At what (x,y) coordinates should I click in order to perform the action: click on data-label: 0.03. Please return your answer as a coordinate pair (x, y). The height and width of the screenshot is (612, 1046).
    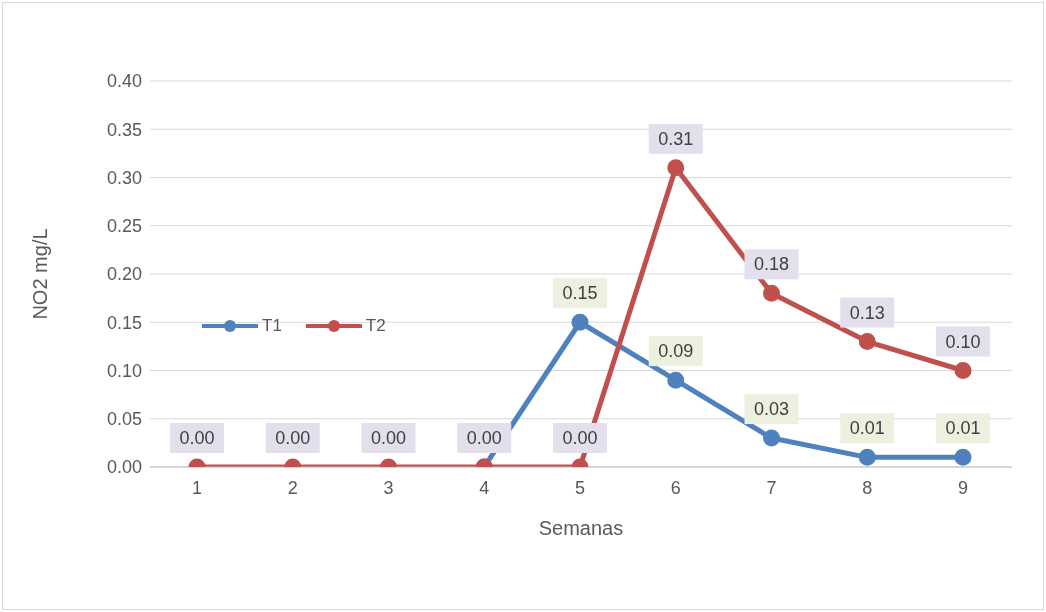
    Looking at the image, I should click on (771, 409).